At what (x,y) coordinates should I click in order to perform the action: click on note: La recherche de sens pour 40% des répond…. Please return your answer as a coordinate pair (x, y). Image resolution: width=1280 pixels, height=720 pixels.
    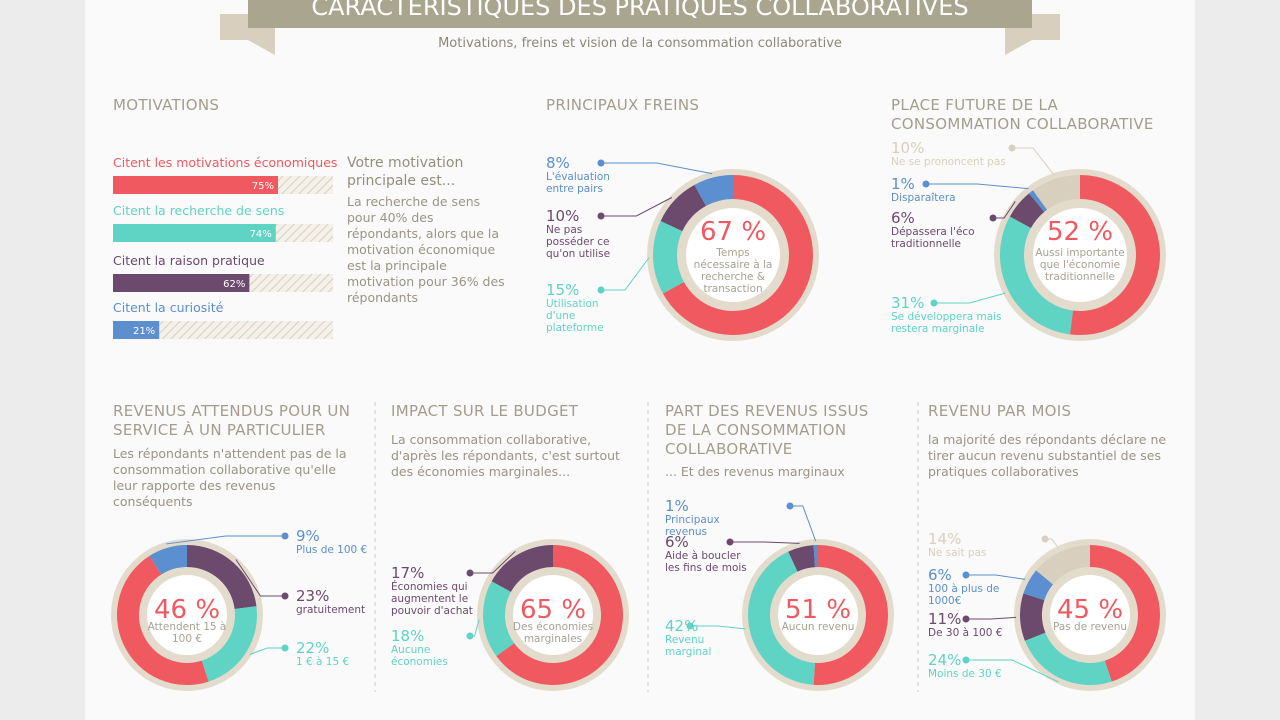
    Looking at the image, I should click on (426, 249).